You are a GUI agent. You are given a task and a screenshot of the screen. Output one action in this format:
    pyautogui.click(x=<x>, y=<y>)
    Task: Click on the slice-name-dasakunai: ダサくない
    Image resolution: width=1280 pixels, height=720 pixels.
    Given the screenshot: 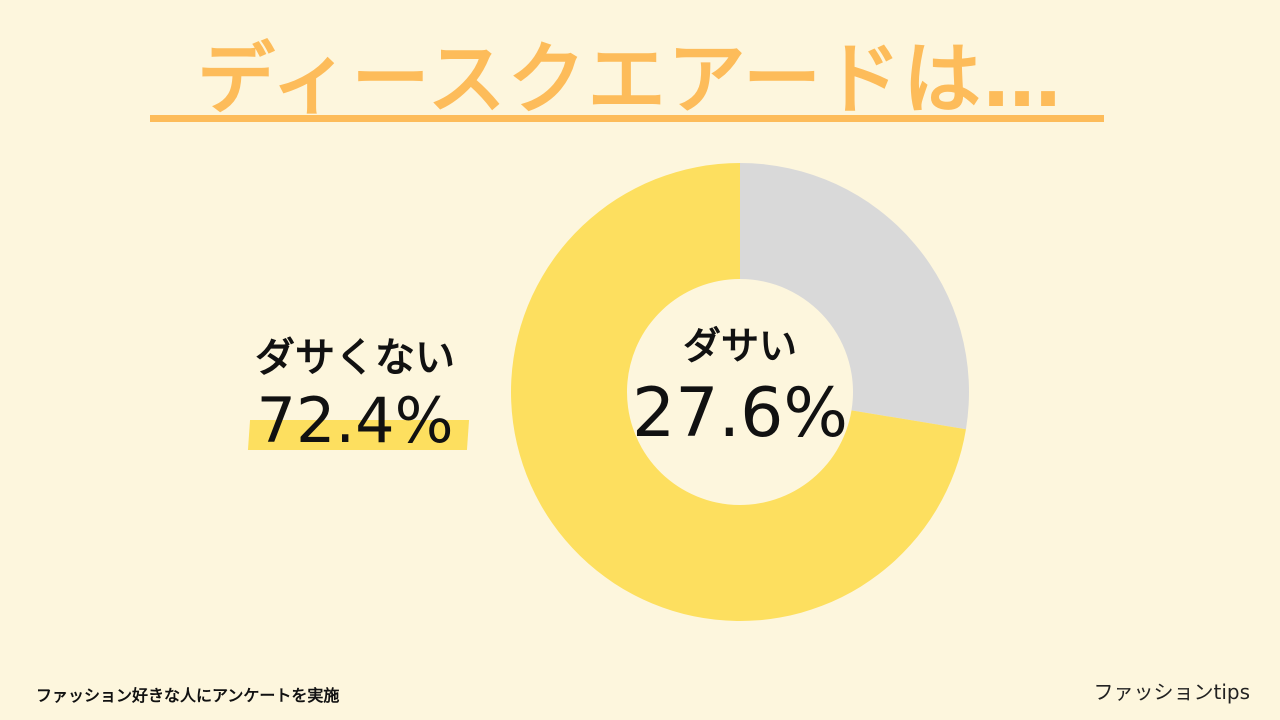 What is the action you would take?
    pyautogui.click(x=355, y=358)
    